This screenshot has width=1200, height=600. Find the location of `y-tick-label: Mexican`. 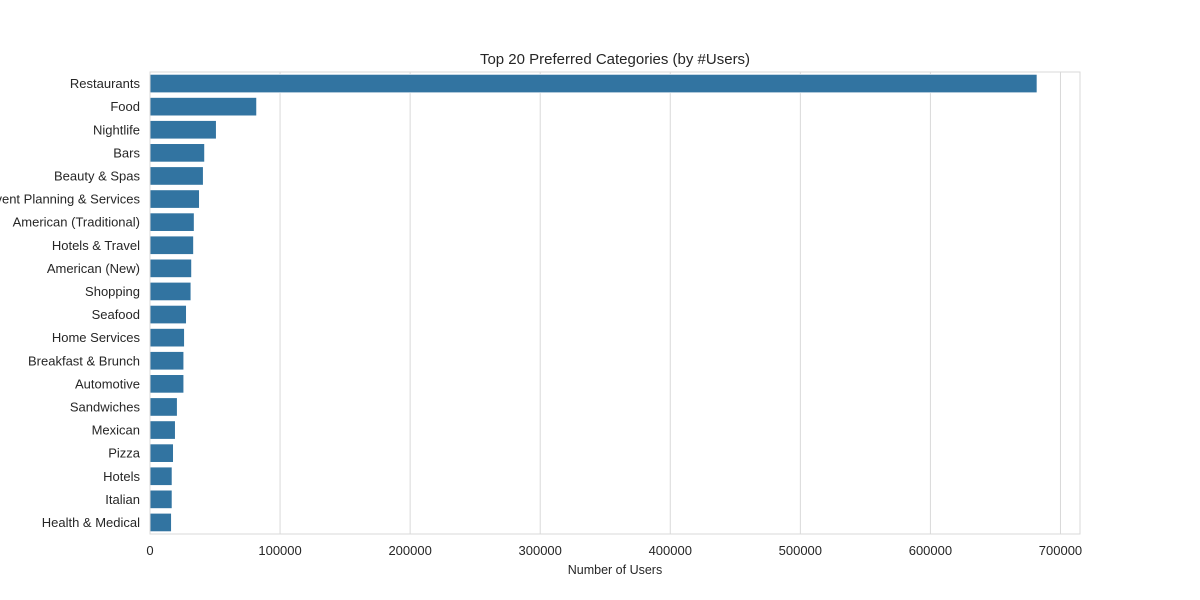

y-tick-label: Mexican is located at coordinates (116, 430).